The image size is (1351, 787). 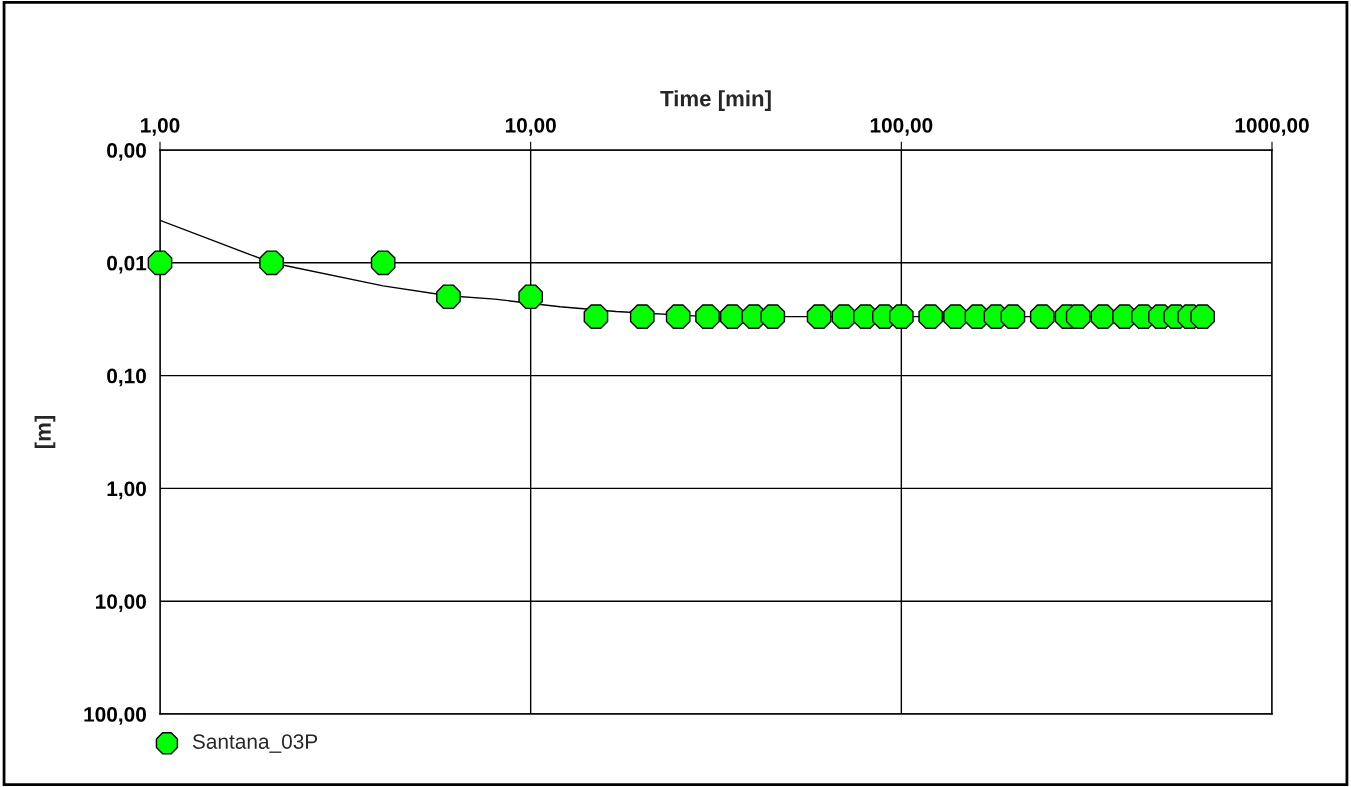 I want to click on y-tick-label: 100,00, so click(x=115, y=716).